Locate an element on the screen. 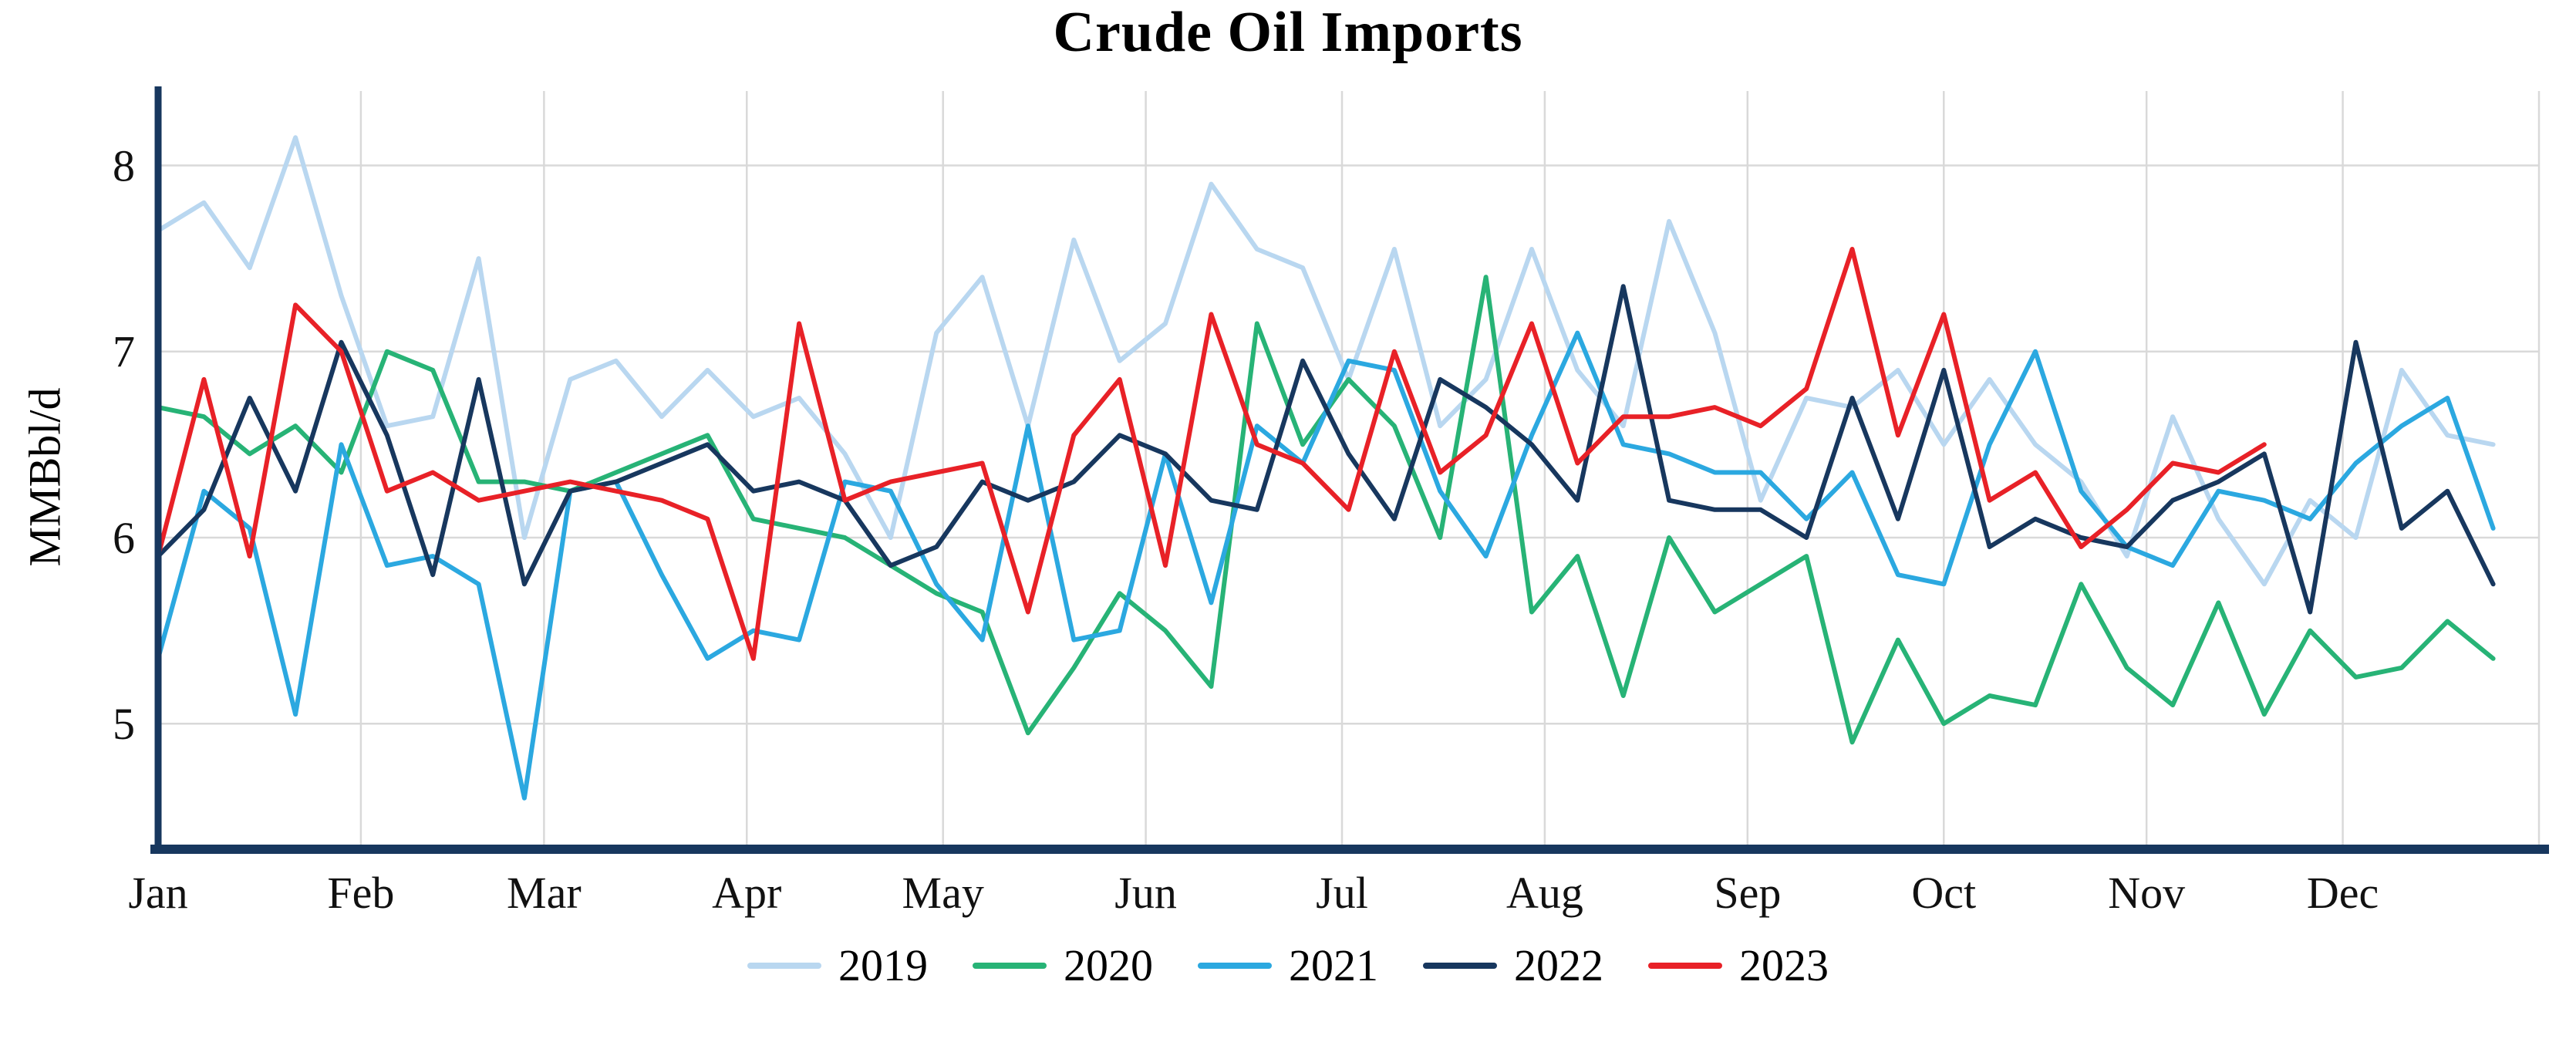  legend-item-2023: 2023 is located at coordinates (1738, 965).